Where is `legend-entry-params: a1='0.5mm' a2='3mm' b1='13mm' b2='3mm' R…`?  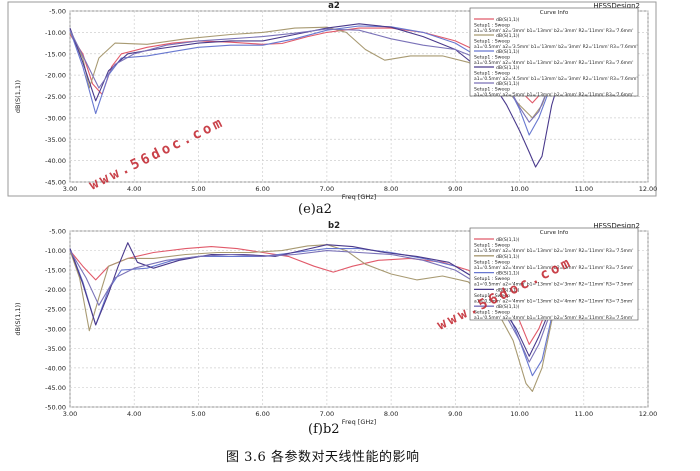 legend-entry-params: a1='0.5mm' a2='3mm' b1='13mm' b2='3mm' R… is located at coordinates (553, 31).